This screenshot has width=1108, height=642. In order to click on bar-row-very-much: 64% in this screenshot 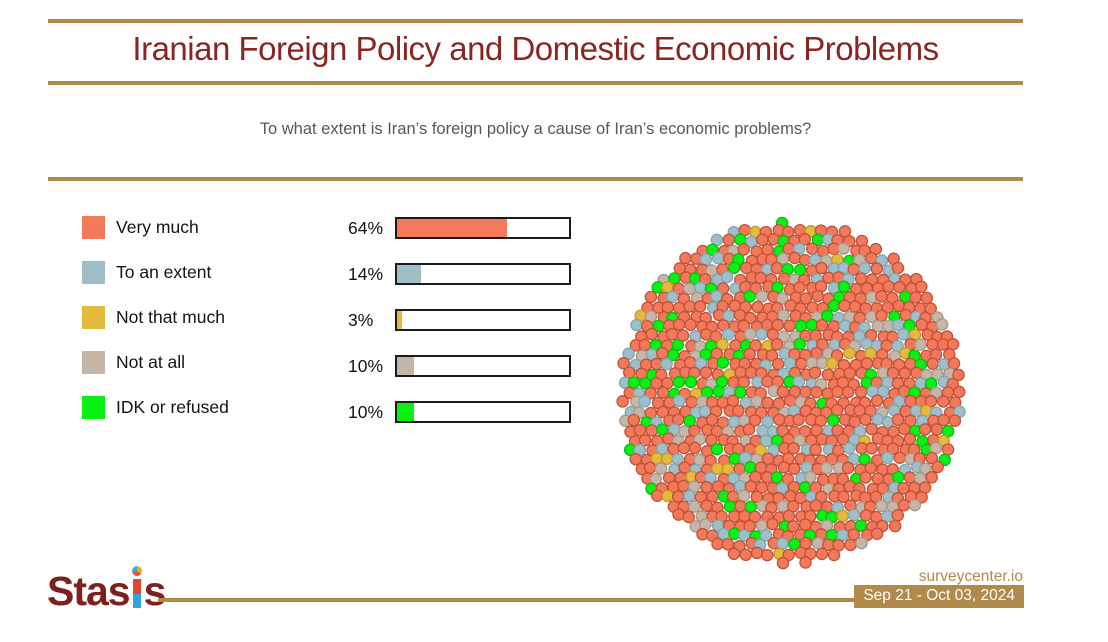, I will do `click(459, 228)`.